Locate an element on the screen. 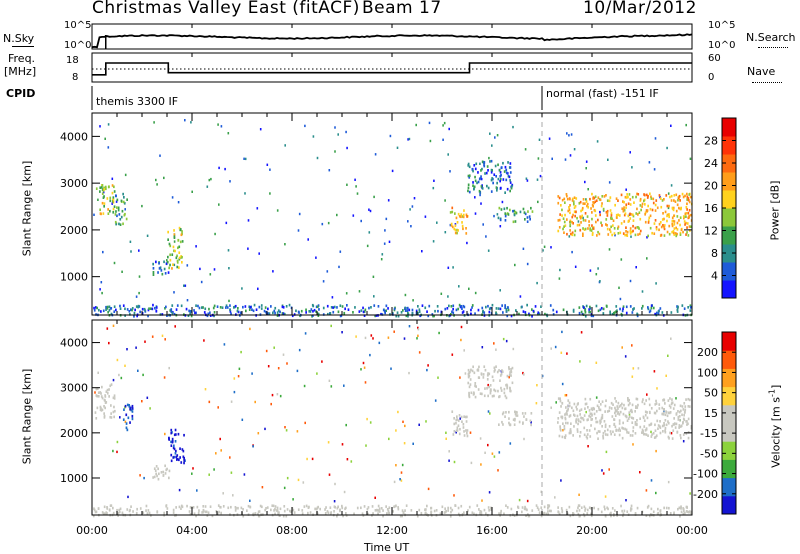  xtick-label: 00:00 is located at coordinates (692, 530).